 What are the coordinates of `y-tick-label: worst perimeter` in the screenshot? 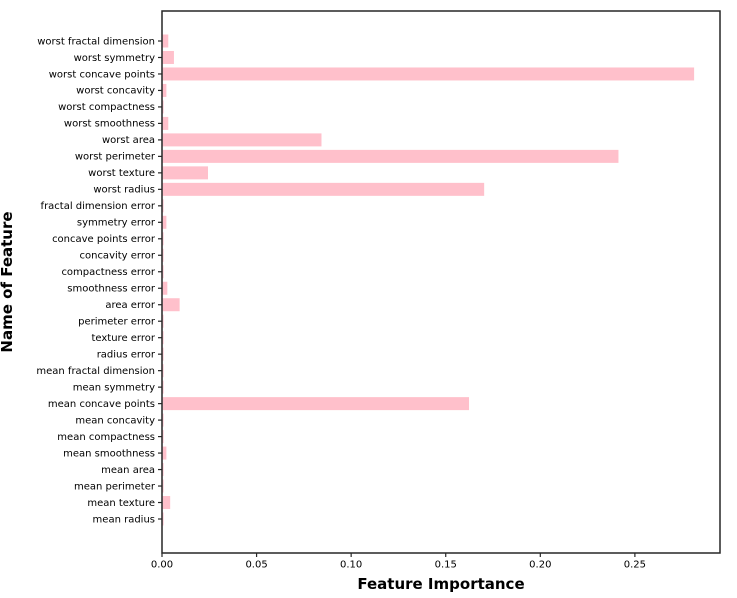 It's located at (115, 157).